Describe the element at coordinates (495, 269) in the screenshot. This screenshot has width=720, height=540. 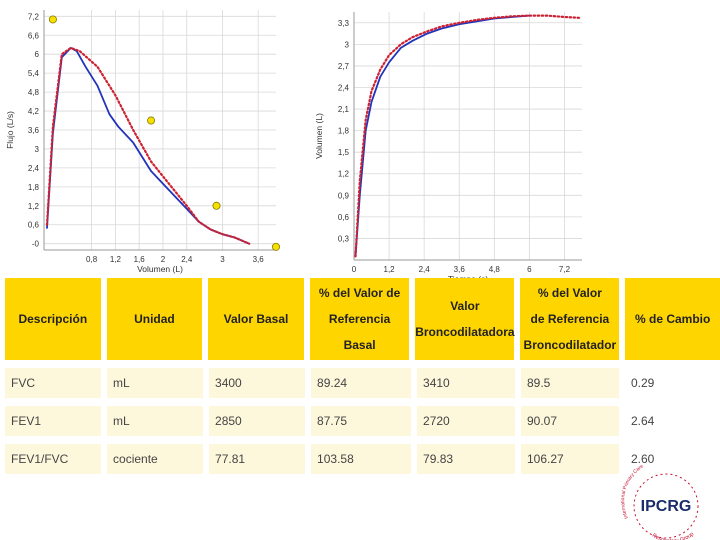
I see `x-tick-label: 4,8` at that location.